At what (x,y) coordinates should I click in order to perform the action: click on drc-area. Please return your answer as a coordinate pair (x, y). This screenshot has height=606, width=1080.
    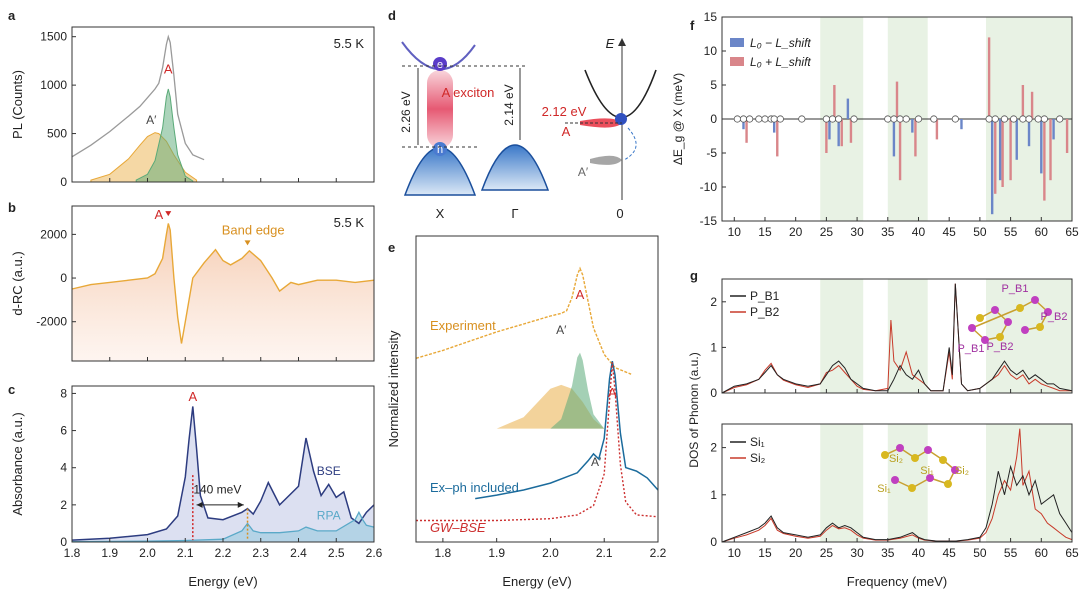
    Looking at the image, I should click on (223, 292).